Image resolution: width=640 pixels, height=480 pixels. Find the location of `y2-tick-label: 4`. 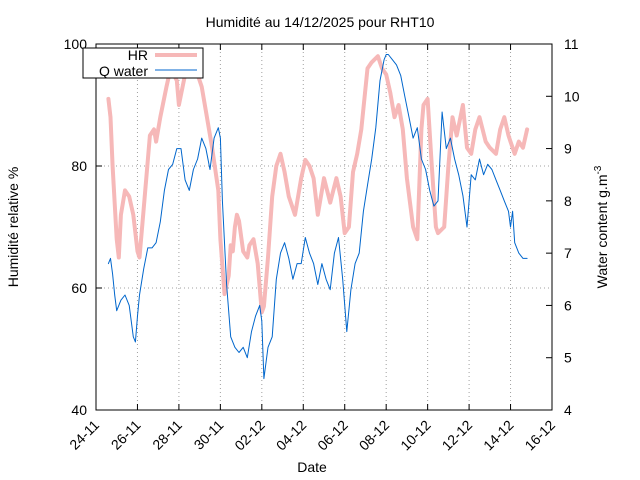

y2-tick-label: 4 is located at coordinates (568, 410).